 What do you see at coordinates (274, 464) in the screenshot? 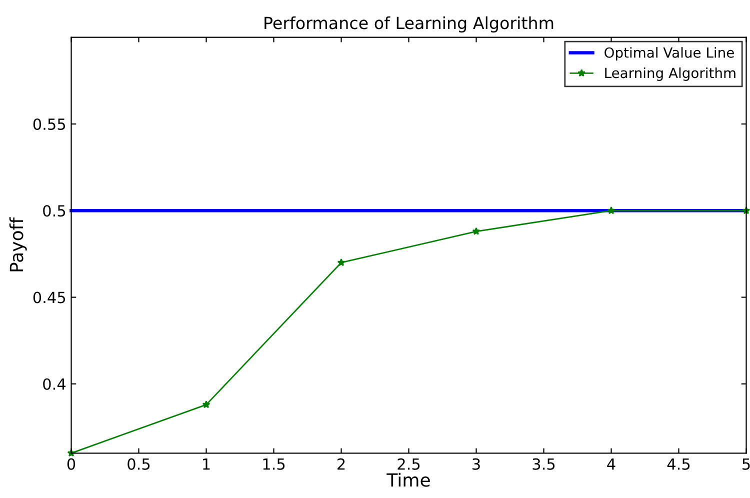
I see `x-tick-label: 1.5` at bounding box center [274, 464].